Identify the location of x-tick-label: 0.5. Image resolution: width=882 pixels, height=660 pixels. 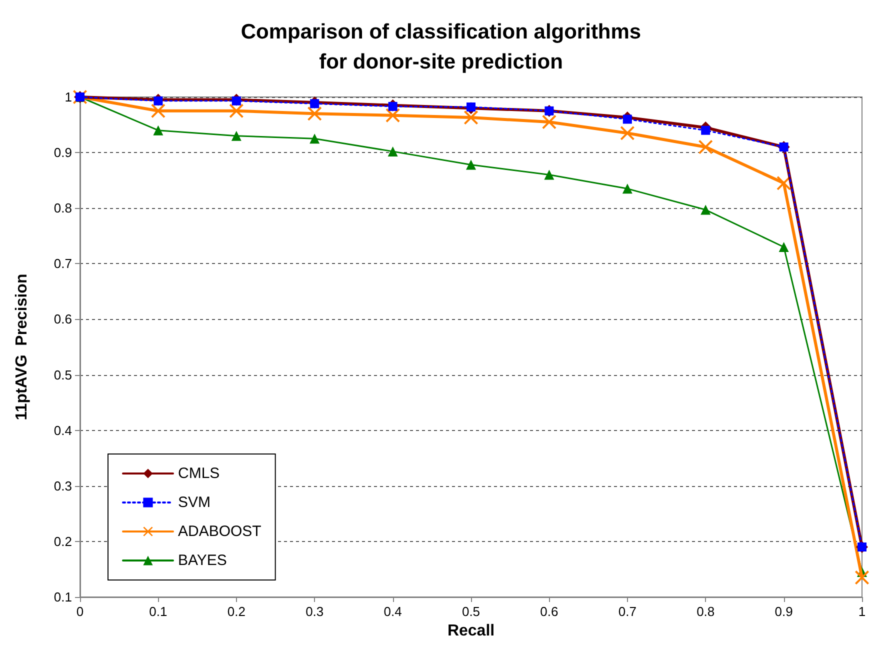
(471, 611).